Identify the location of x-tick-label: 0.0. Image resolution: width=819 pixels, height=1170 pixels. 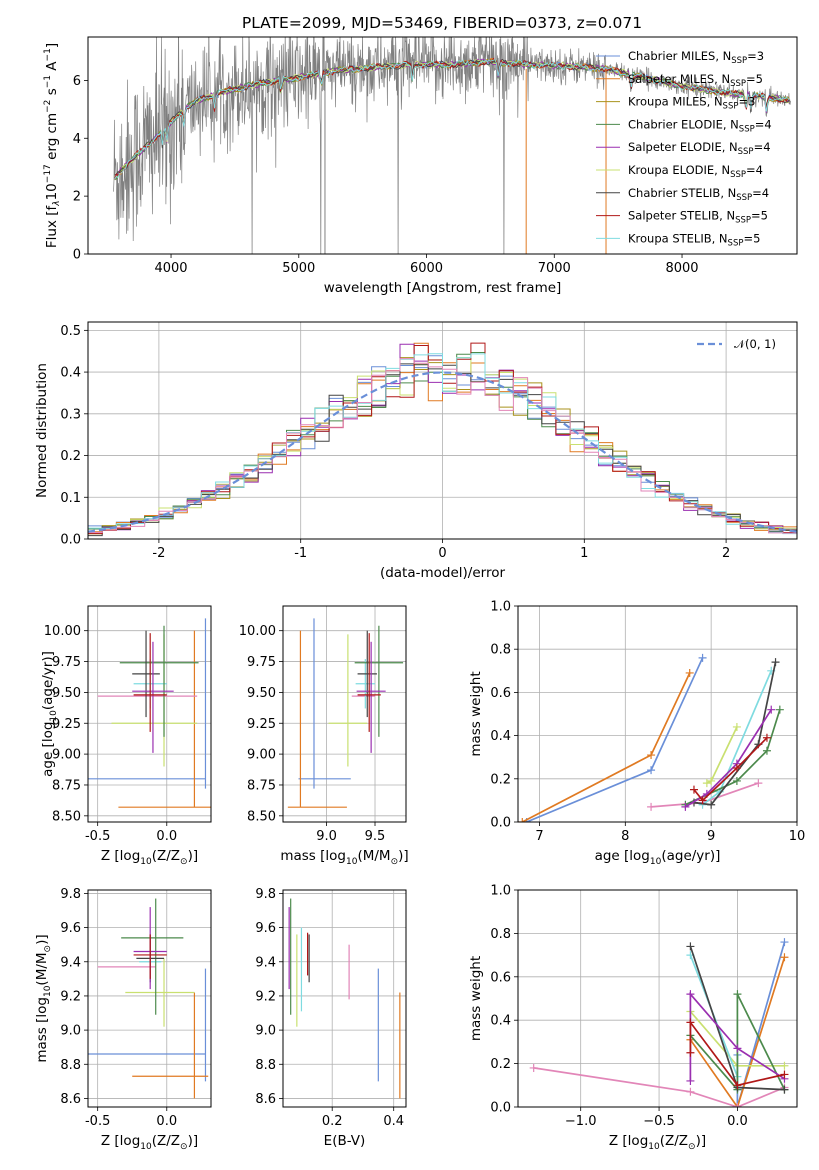
(166, 1121).